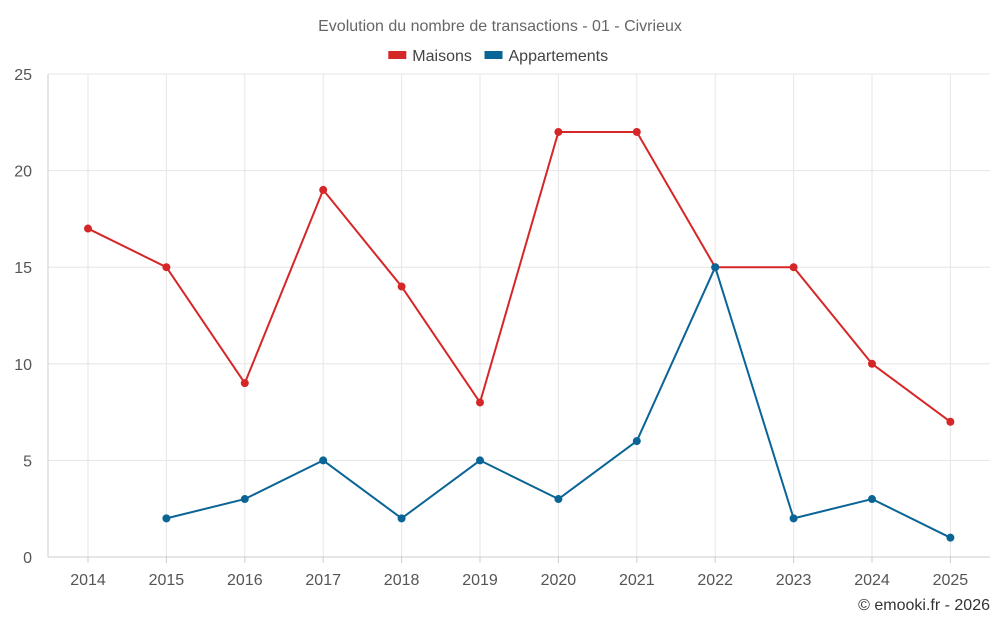 This screenshot has height=625, width=1000. What do you see at coordinates (924, 605) in the screenshot?
I see `credit-text: © emooki.fr - 2026` at bounding box center [924, 605].